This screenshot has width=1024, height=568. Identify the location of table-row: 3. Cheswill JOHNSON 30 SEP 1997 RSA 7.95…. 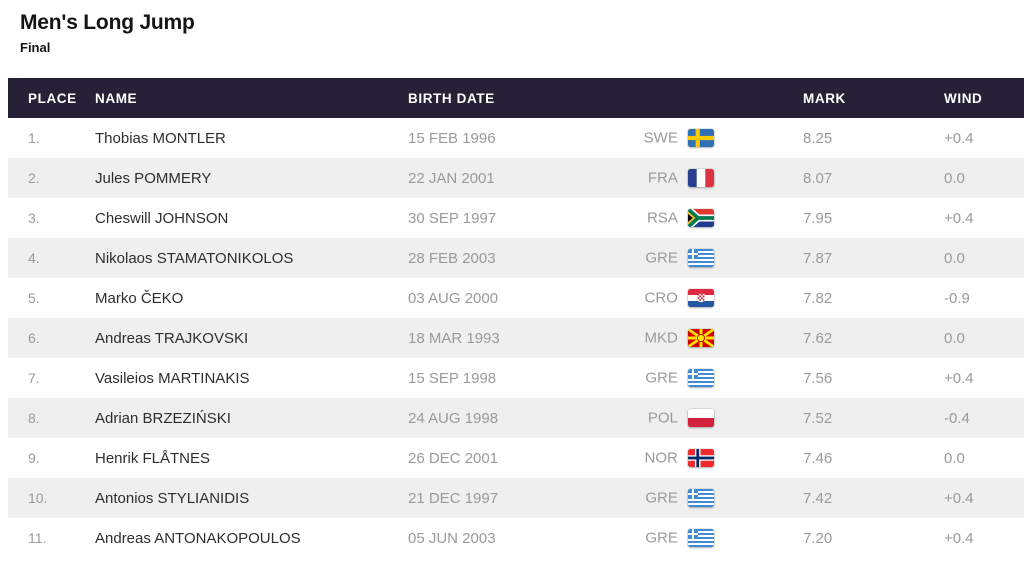
(516, 218).